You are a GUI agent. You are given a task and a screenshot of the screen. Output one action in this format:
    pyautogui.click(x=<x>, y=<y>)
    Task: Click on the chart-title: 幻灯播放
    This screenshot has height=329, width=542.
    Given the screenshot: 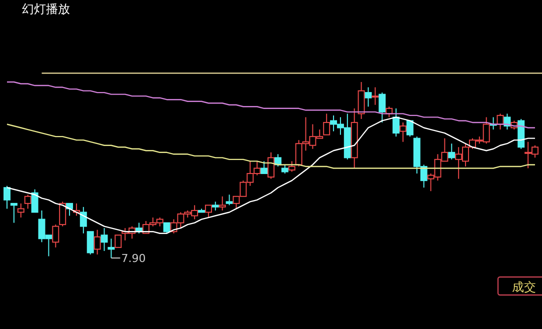 What is the action you would take?
    pyautogui.click(x=46, y=9)
    